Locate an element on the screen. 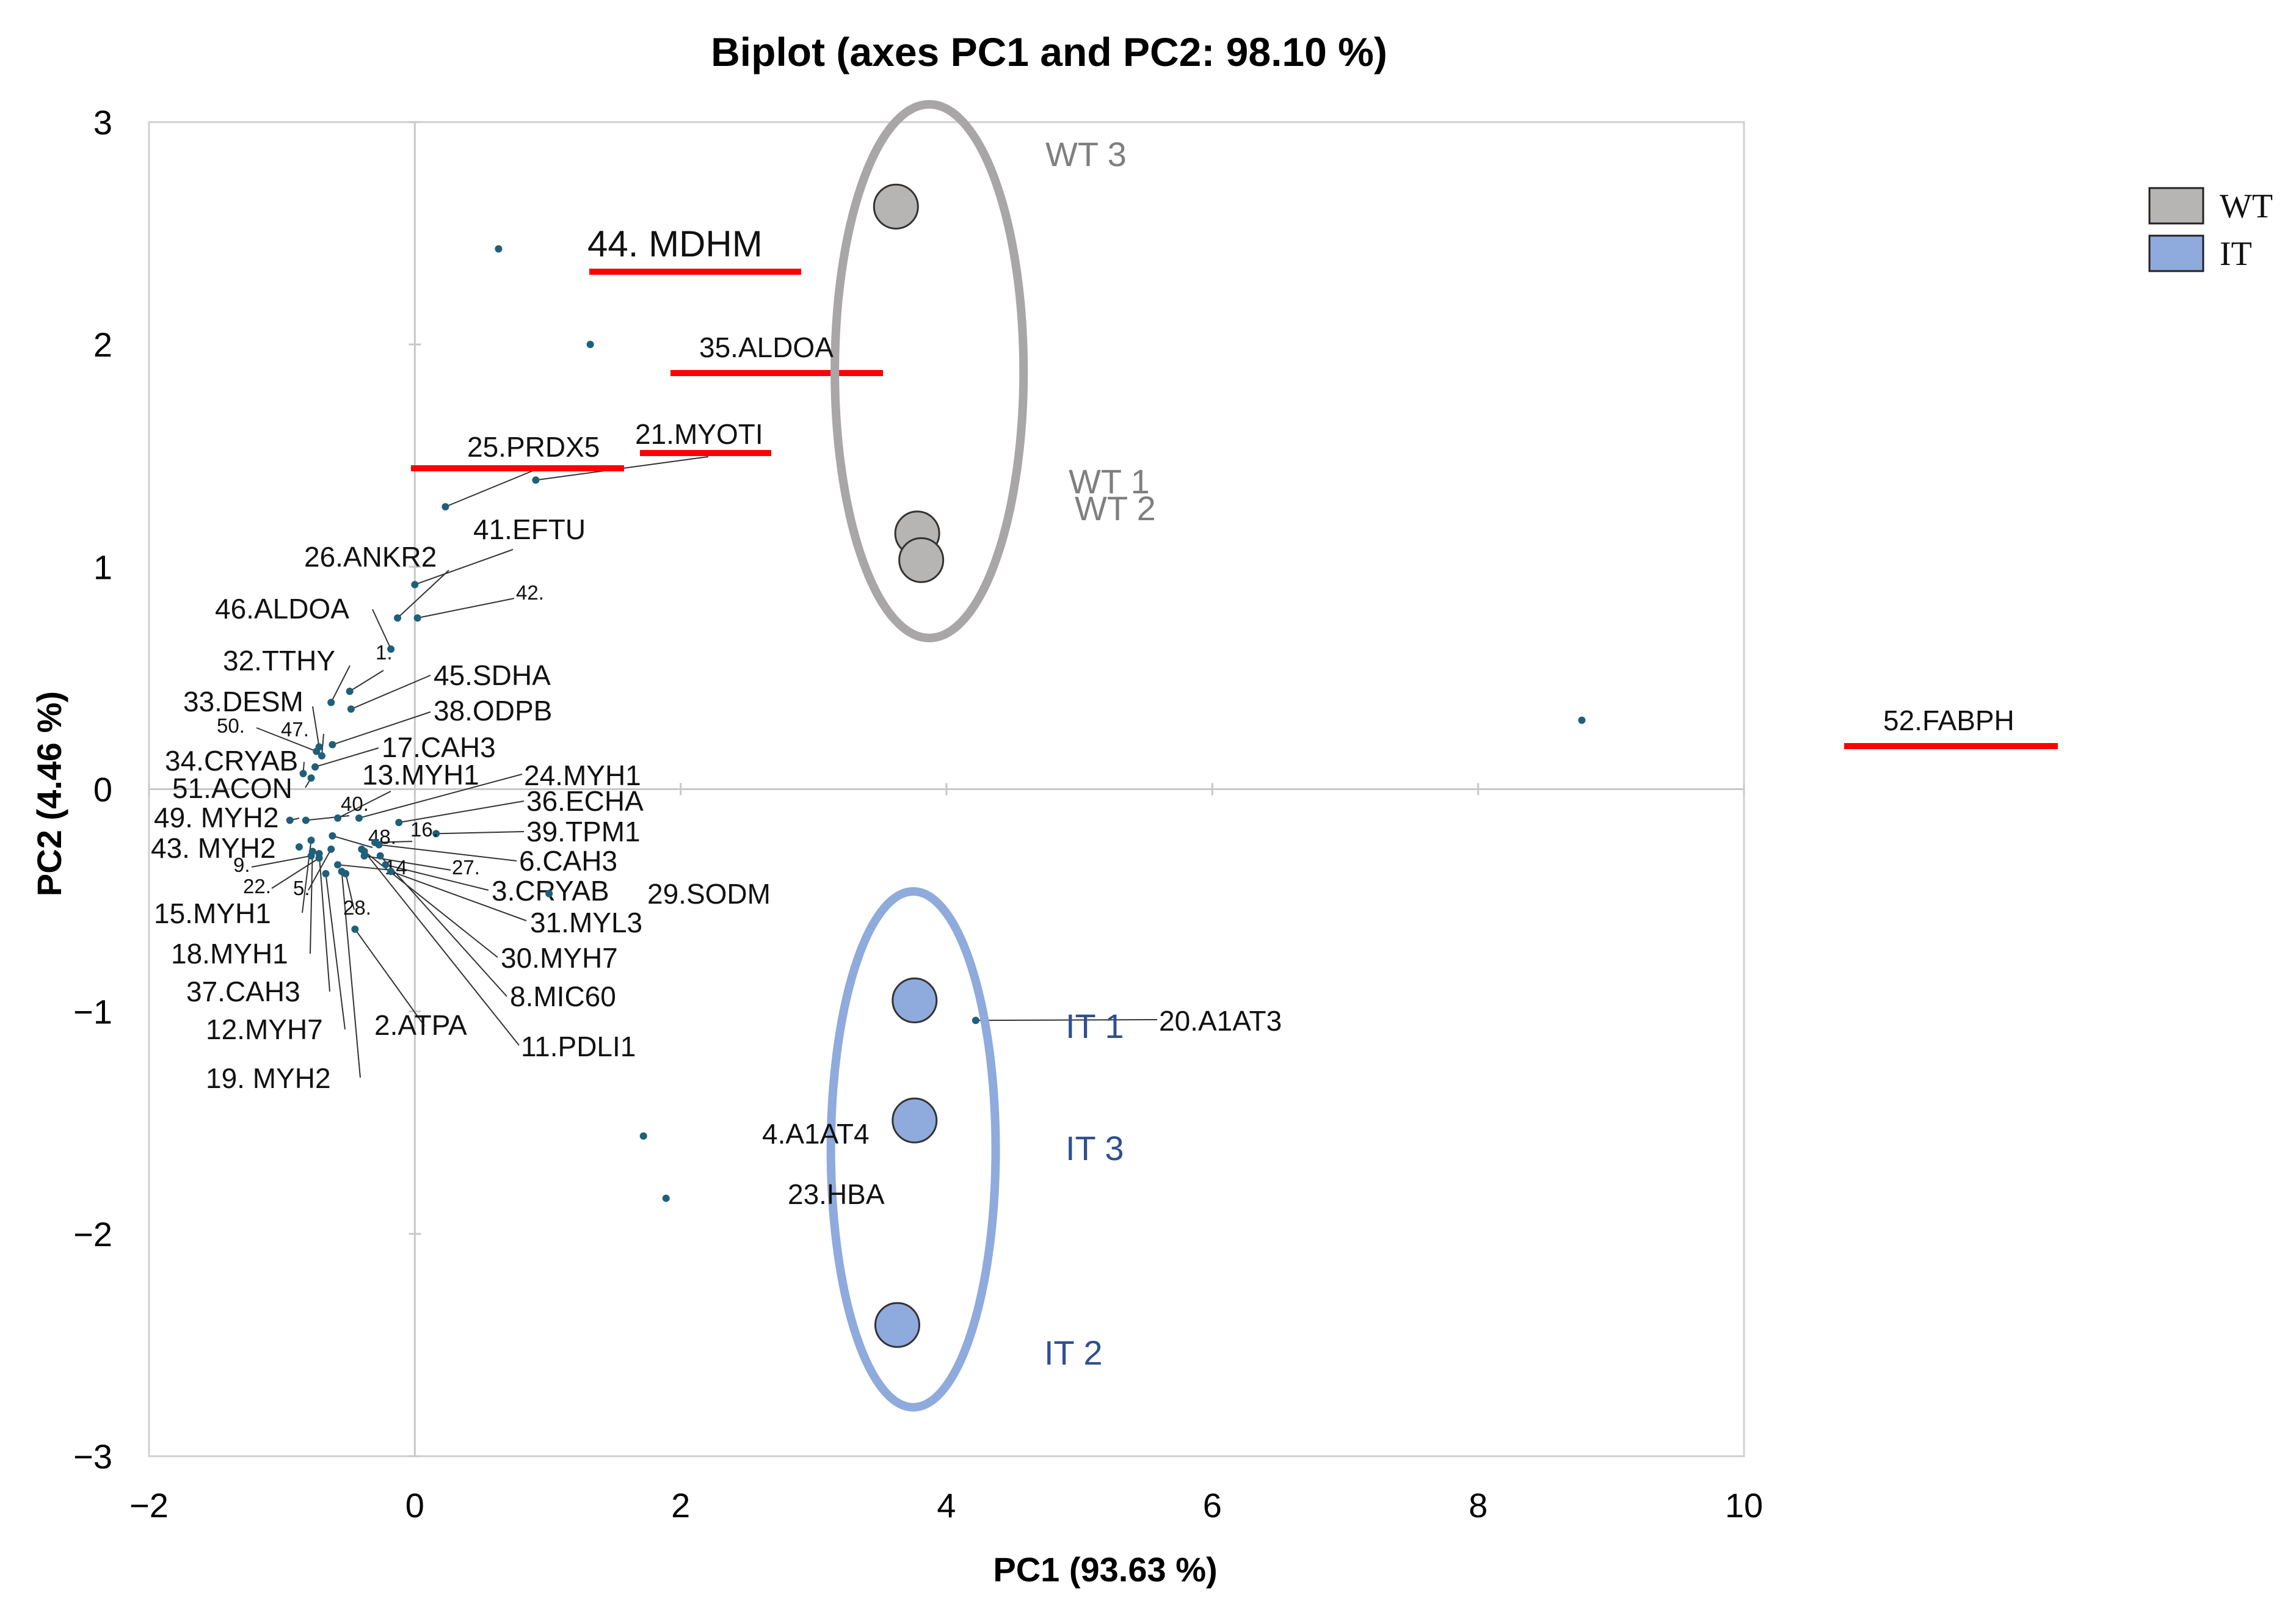 The width and height of the screenshot is (2296, 1607). observation-points: WT 3 WT 1WT 2 IT 1 IT 3 IT 2 is located at coordinates (1015, 753).